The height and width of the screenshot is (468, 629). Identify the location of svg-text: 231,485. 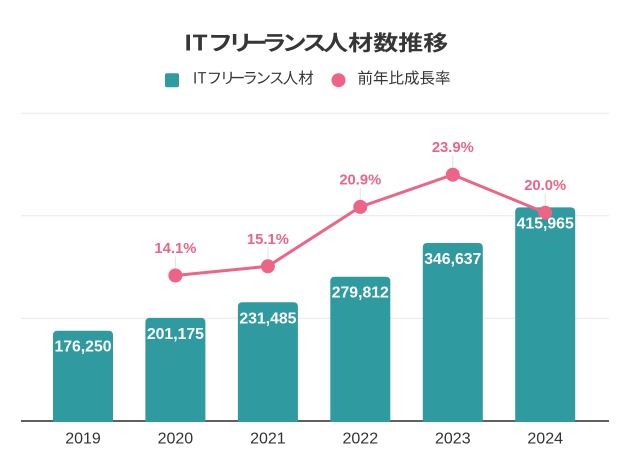
(267, 318).